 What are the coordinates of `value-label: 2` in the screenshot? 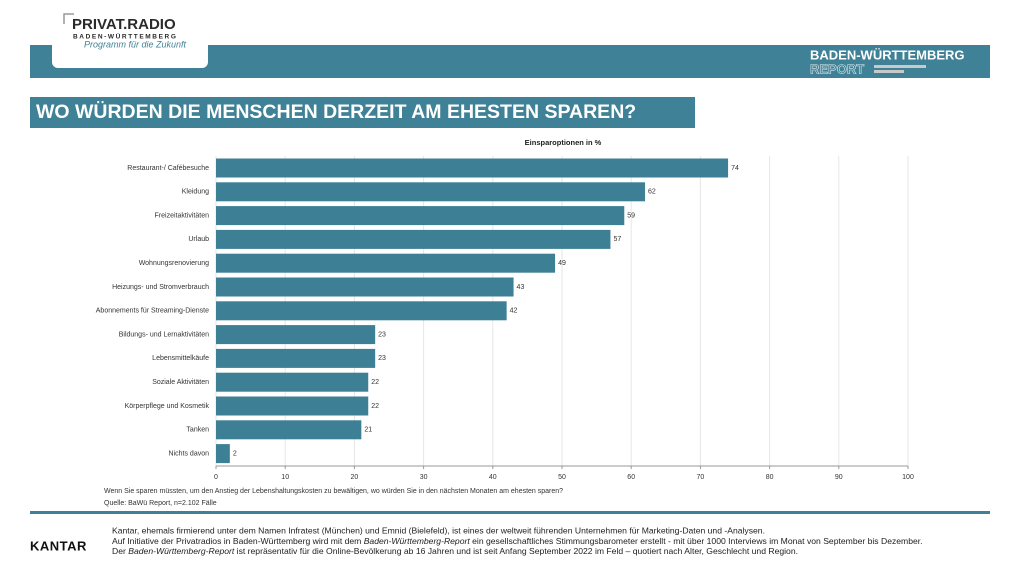 It's located at (235, 453).